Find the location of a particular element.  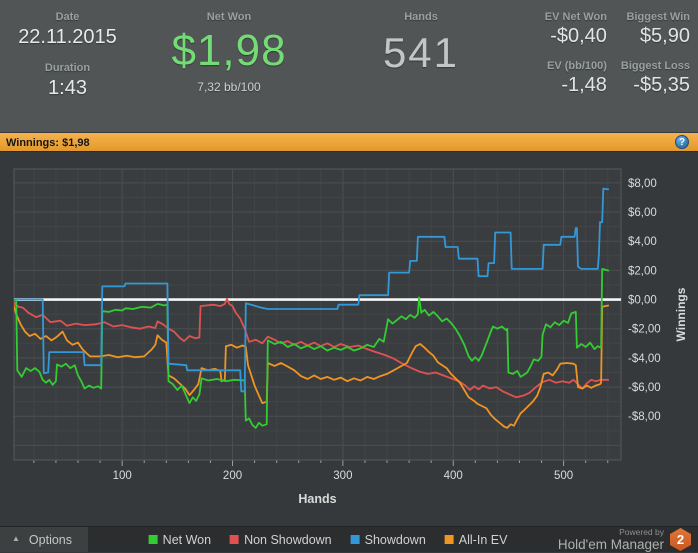

ev-net-won-value: -$0,40 is located at coordinates (578, 36).